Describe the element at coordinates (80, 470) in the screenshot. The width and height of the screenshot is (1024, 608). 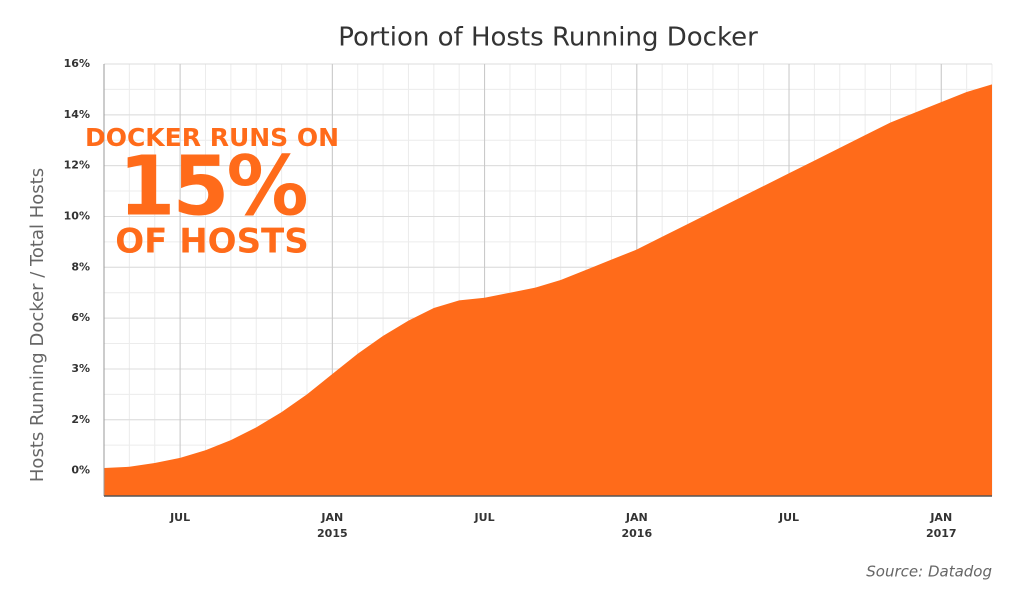
I see `y-tick-label: 0%` at that location.